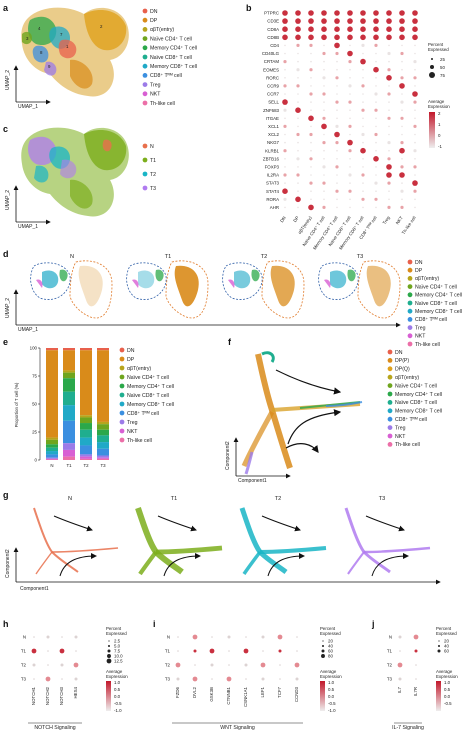  I want to click on legend-a-swatch, so click(145, 29).